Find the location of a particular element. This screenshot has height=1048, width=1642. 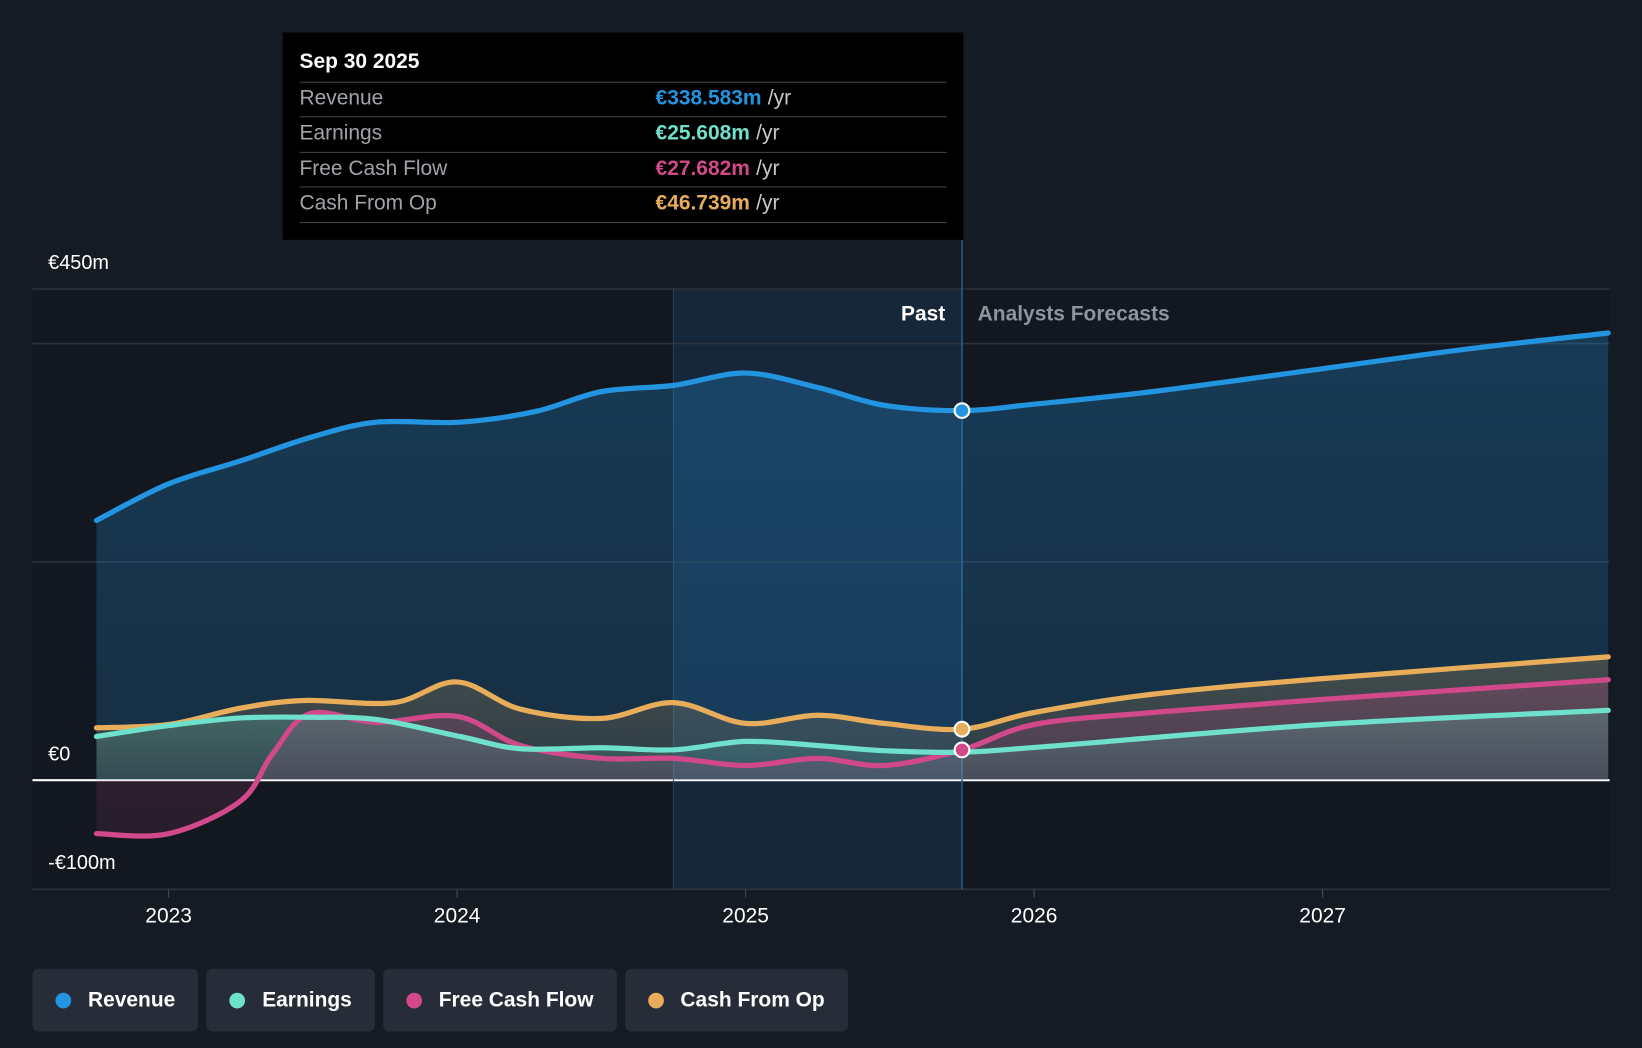

tooltip-value: €338.583m is located at coordinates (708, 98).